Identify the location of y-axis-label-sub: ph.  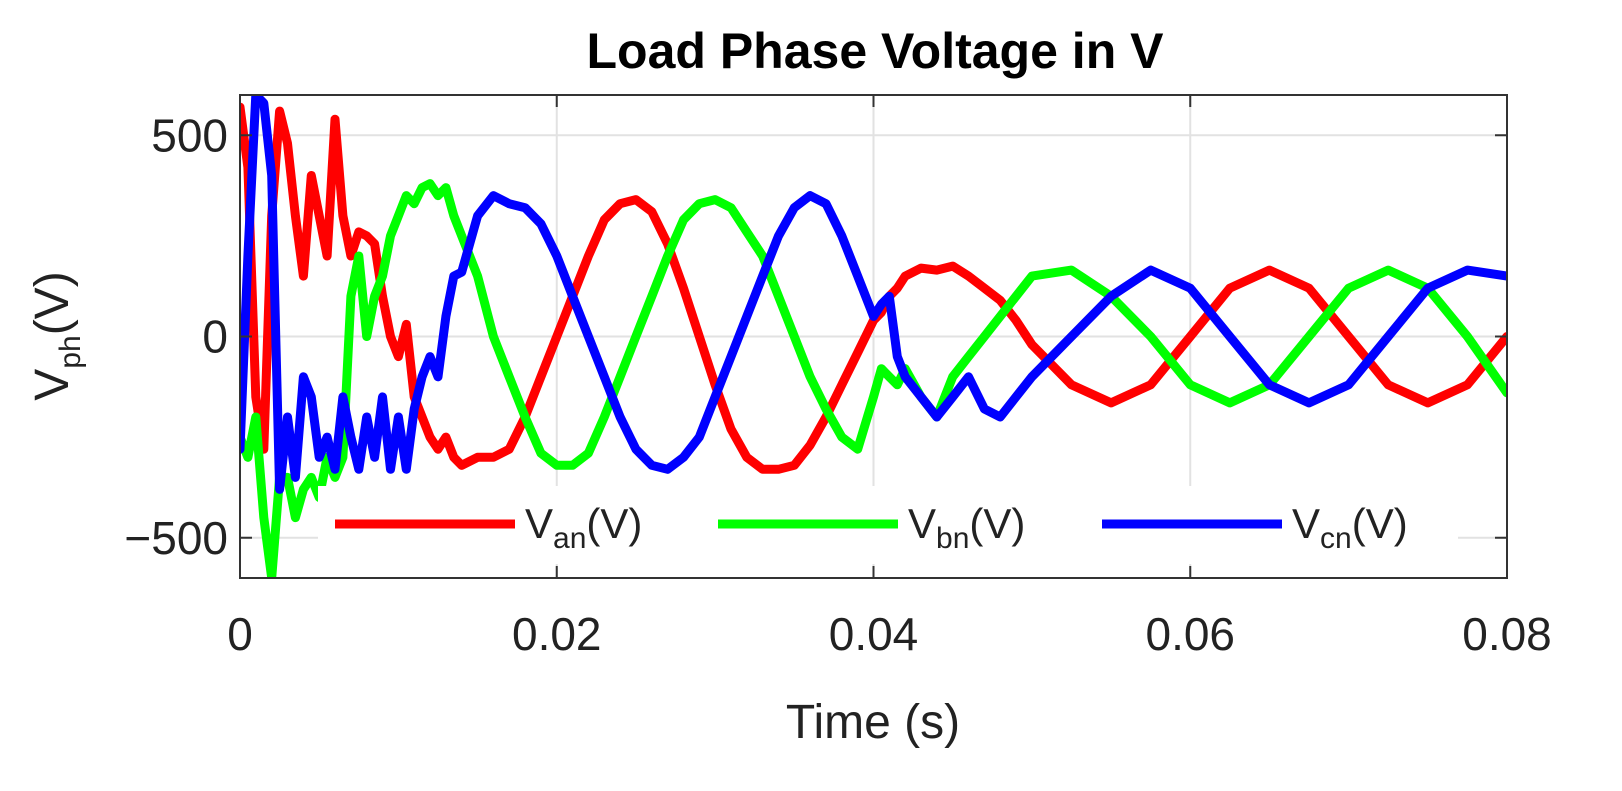
(70, 351).